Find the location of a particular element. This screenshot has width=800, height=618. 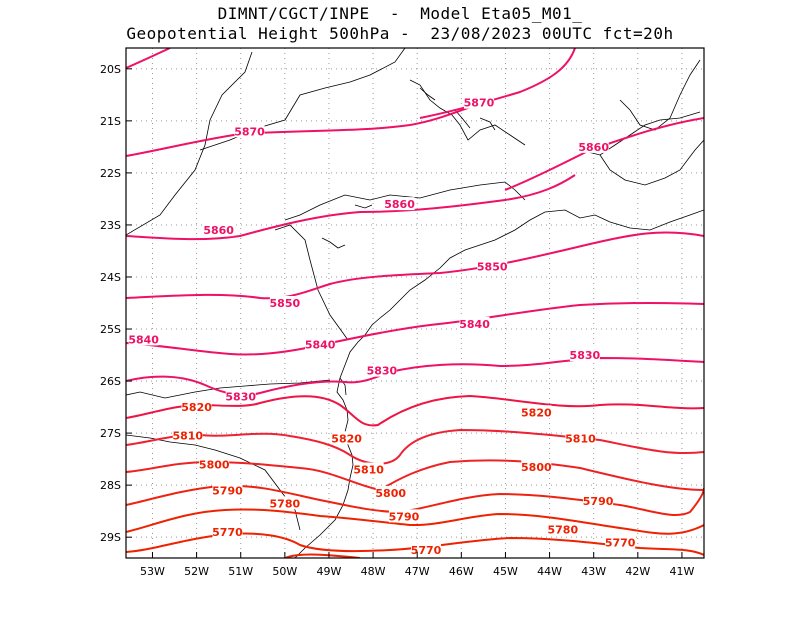

contour-5870-upper-right is located at coordinates (497, 83).